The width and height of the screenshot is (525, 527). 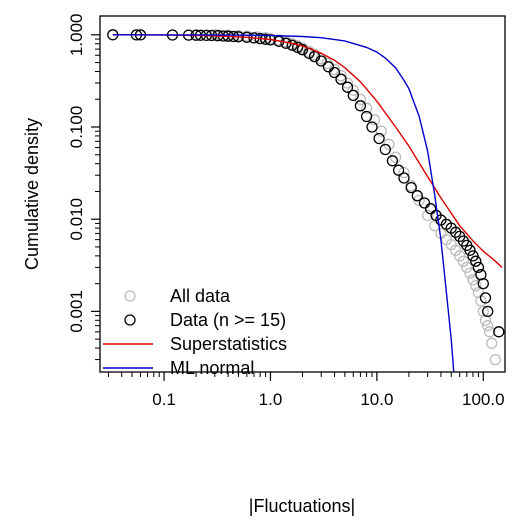 I want to click on legend-data-n15-symbol, so click(x=130, y=320).